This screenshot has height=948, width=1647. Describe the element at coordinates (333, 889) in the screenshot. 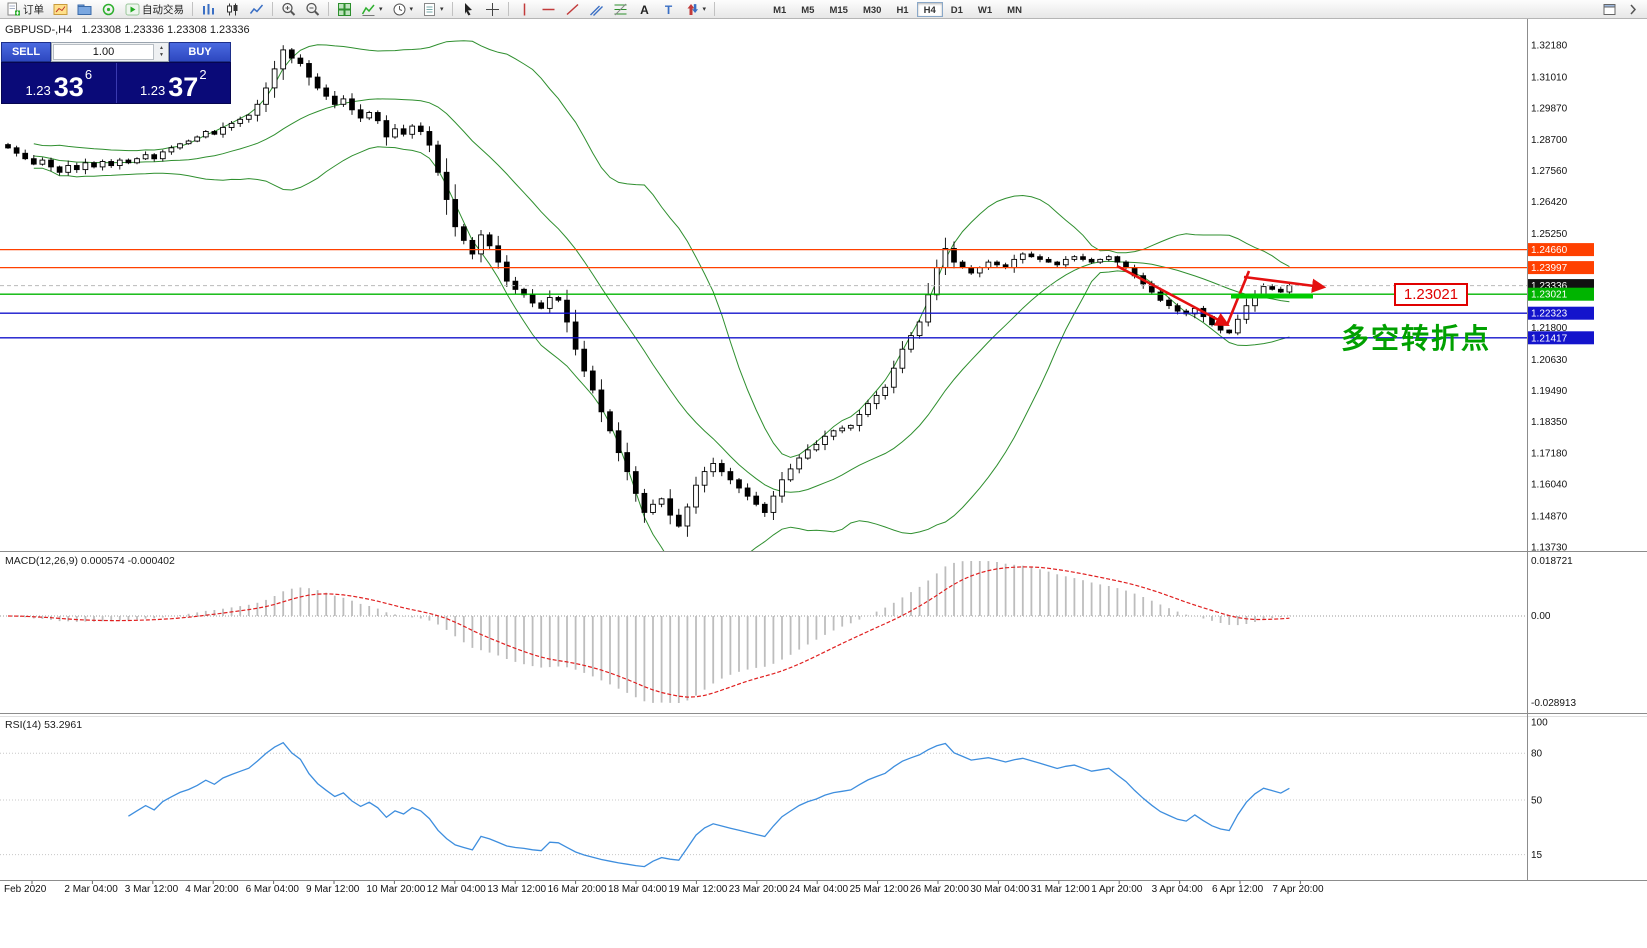

I see `time-axis-label: 9 Mar 12:00` at that location.